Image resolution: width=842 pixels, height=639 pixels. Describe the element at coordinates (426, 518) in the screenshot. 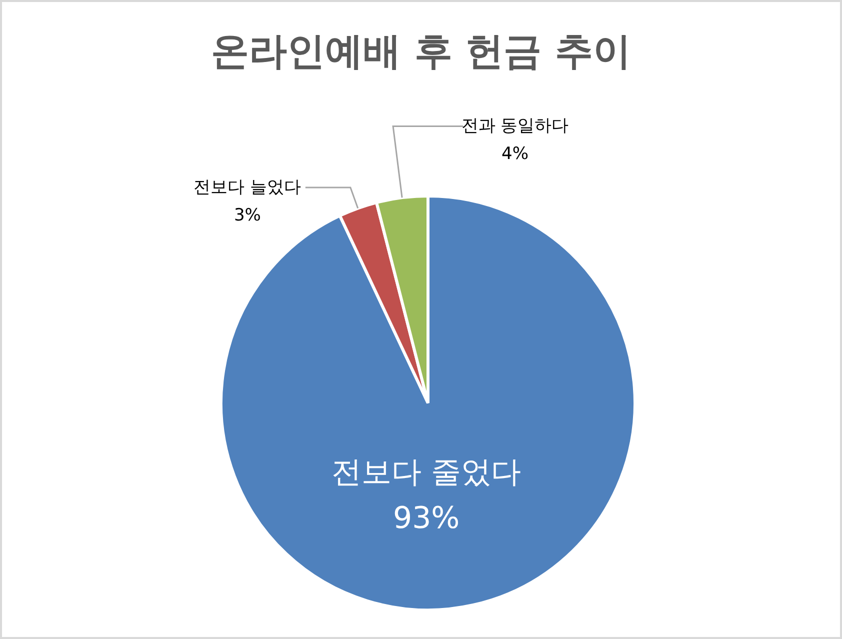

I see `data-label: 93%` at that location.